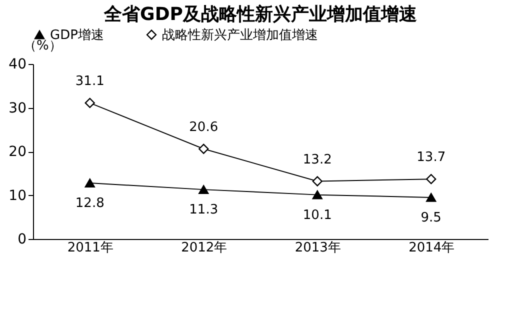 The width and height of the screenshot is (516, 331). What do you see at coordinates (204, 248) in the screenshot?
I see `x-tick-label: 2012年` at bounding box center [204, 248].